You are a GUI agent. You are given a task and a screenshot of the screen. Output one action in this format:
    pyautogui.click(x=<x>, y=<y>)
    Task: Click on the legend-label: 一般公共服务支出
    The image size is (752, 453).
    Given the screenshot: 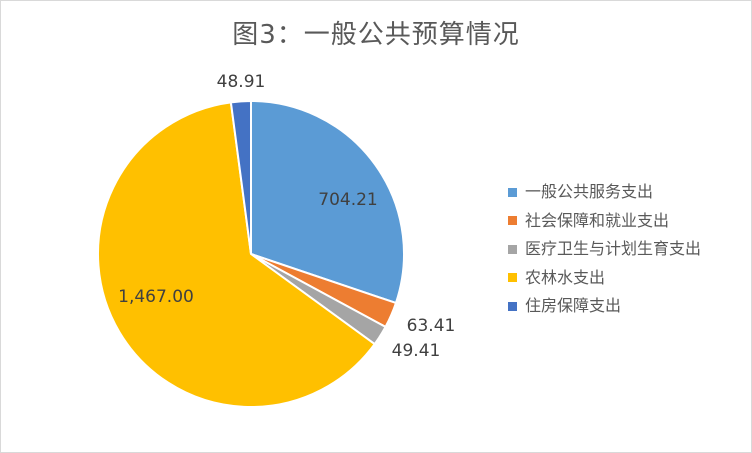 What is the action you would take?
    pyautogui.click(x=589, y=192)
    